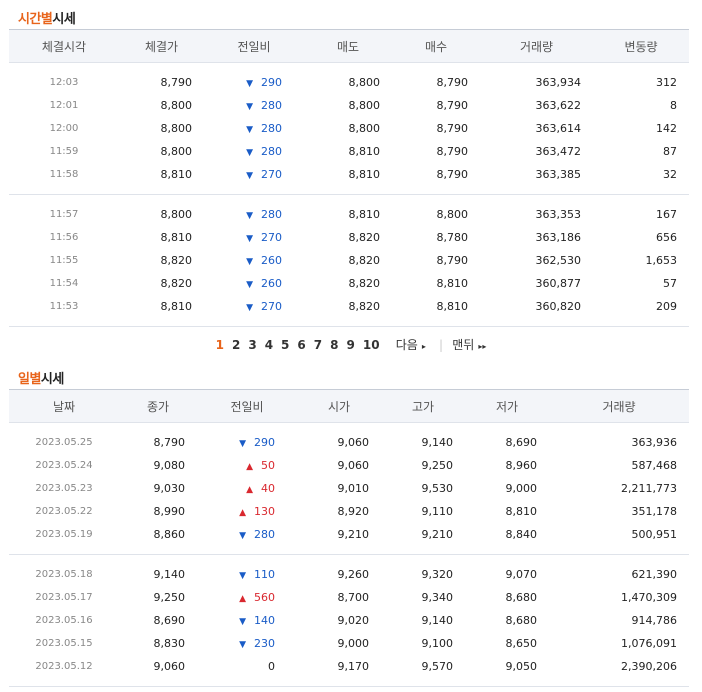 Image resolution: width=702 pixels, height=692 pixels. I want to click on change-amount: 290, so click(271, 82).